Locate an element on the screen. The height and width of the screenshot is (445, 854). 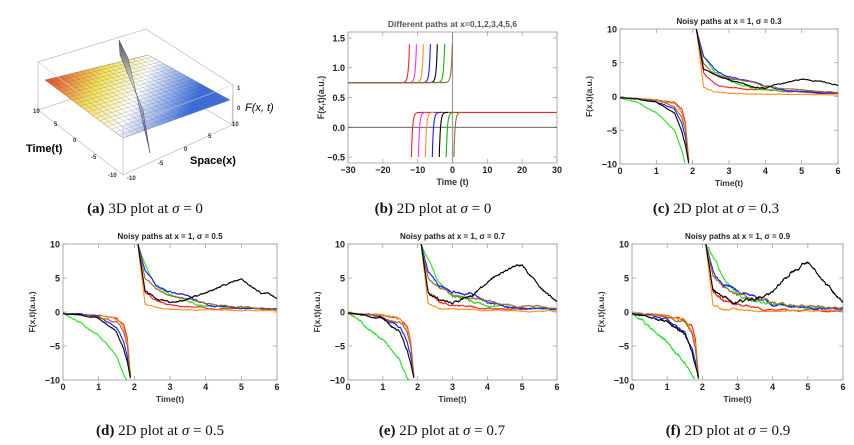
caption-d: (d) 2D plot at σ = 0.5 is located at coordinates (160, 431).